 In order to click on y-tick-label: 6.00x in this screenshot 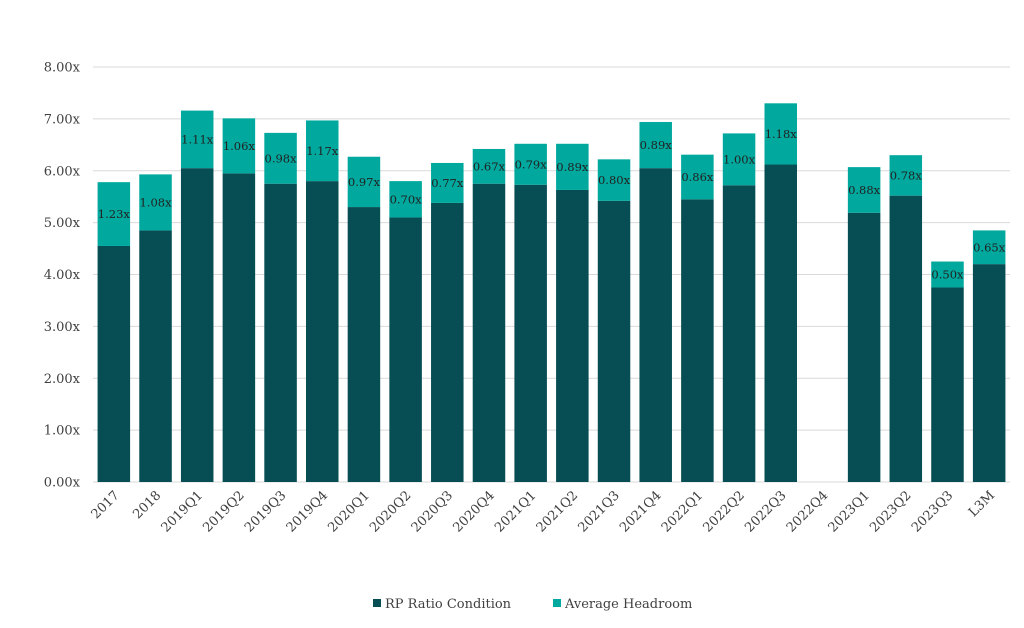, I will do `click(62, 171)`.